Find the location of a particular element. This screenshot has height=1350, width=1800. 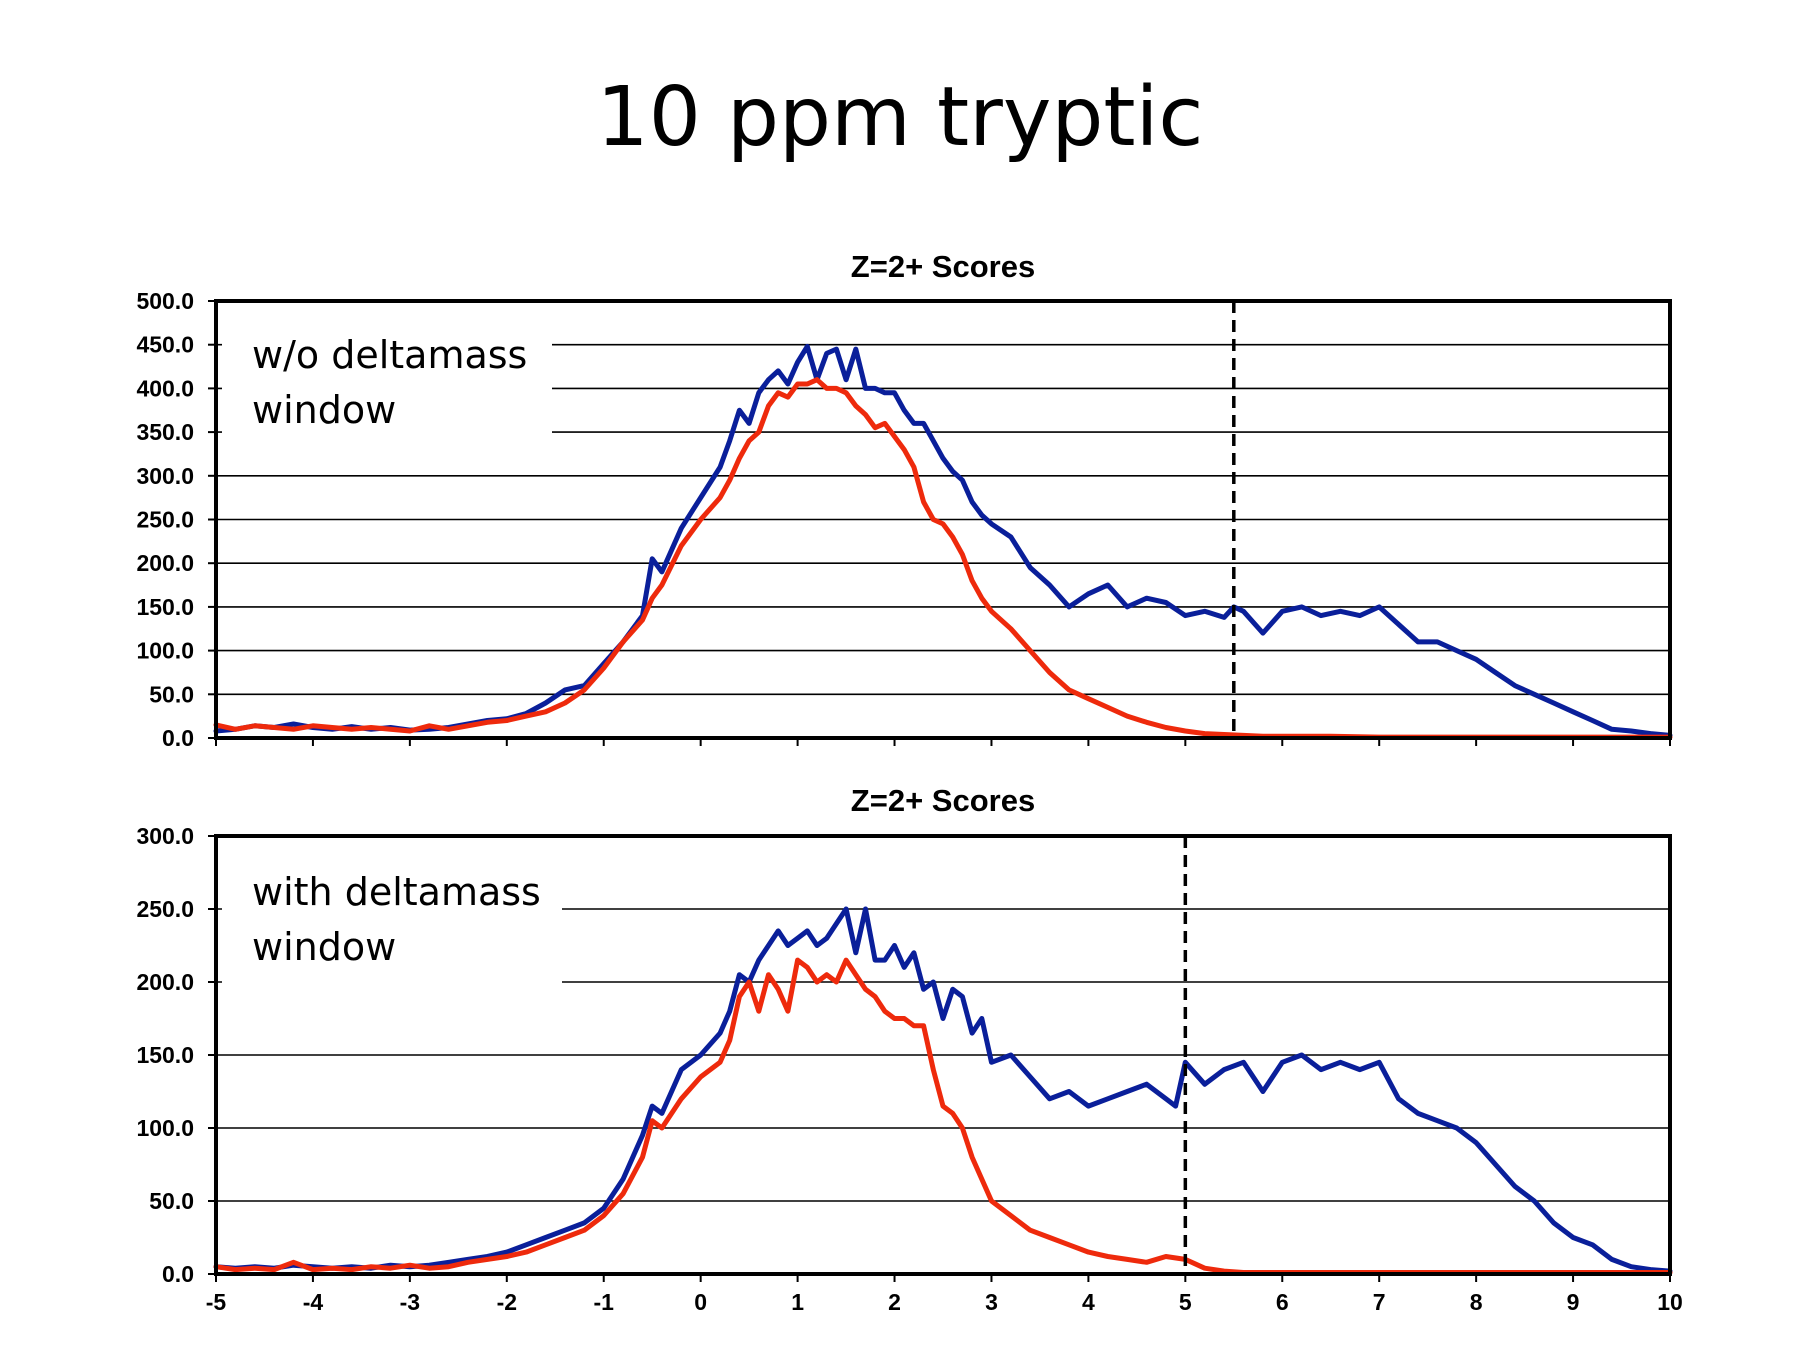

page-title: 10 ppm tryptic is located at coordinates (900, 117).